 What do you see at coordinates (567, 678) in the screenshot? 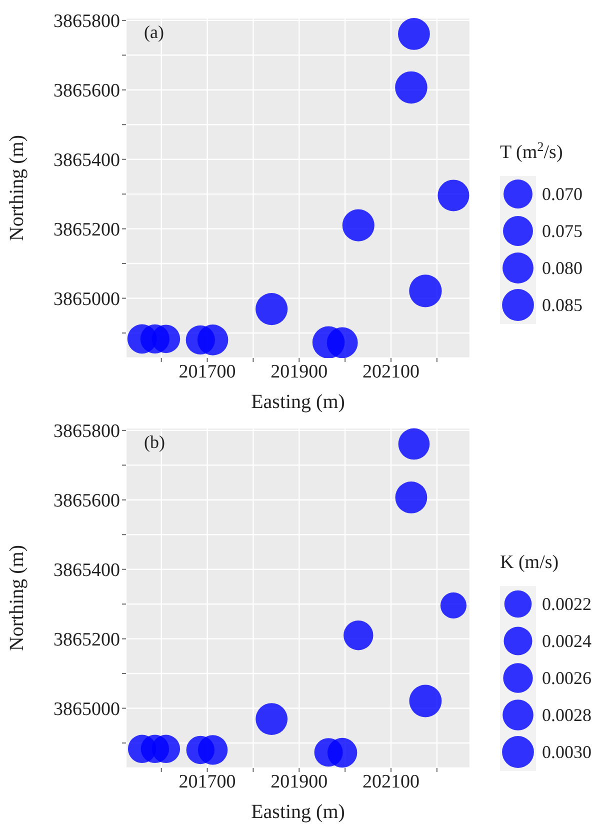
I see `legend-label: 0.0026` at bounding box center [567, 678].